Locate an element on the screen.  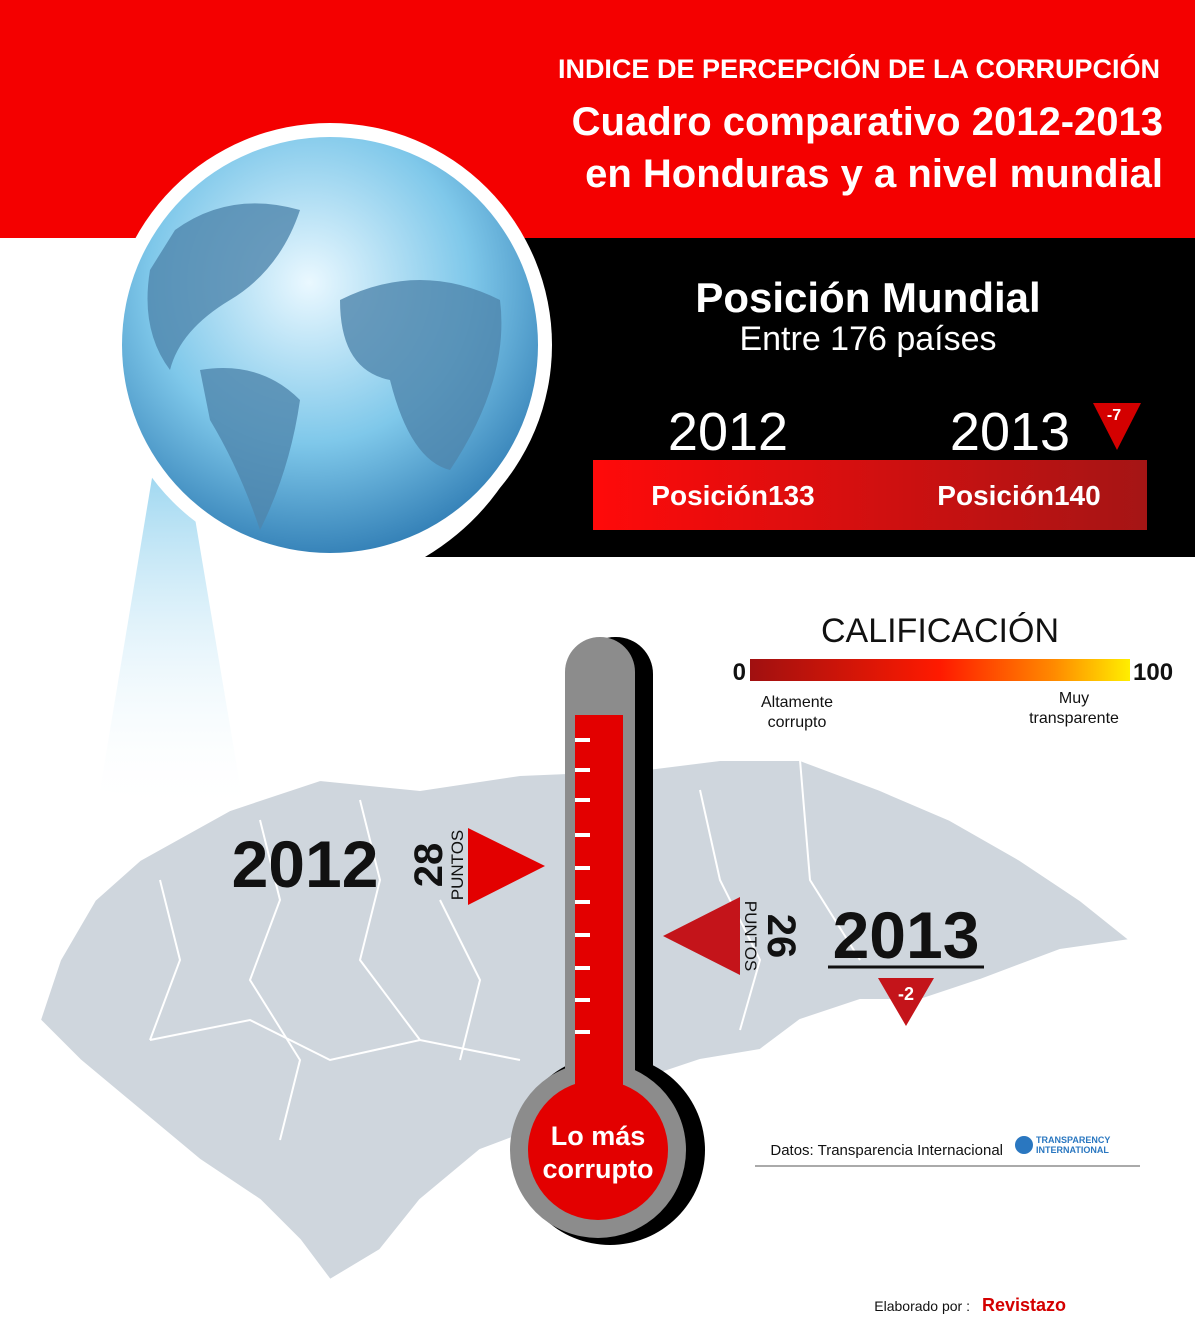
scale-max: 100 is located at coordinates (1153, 672).